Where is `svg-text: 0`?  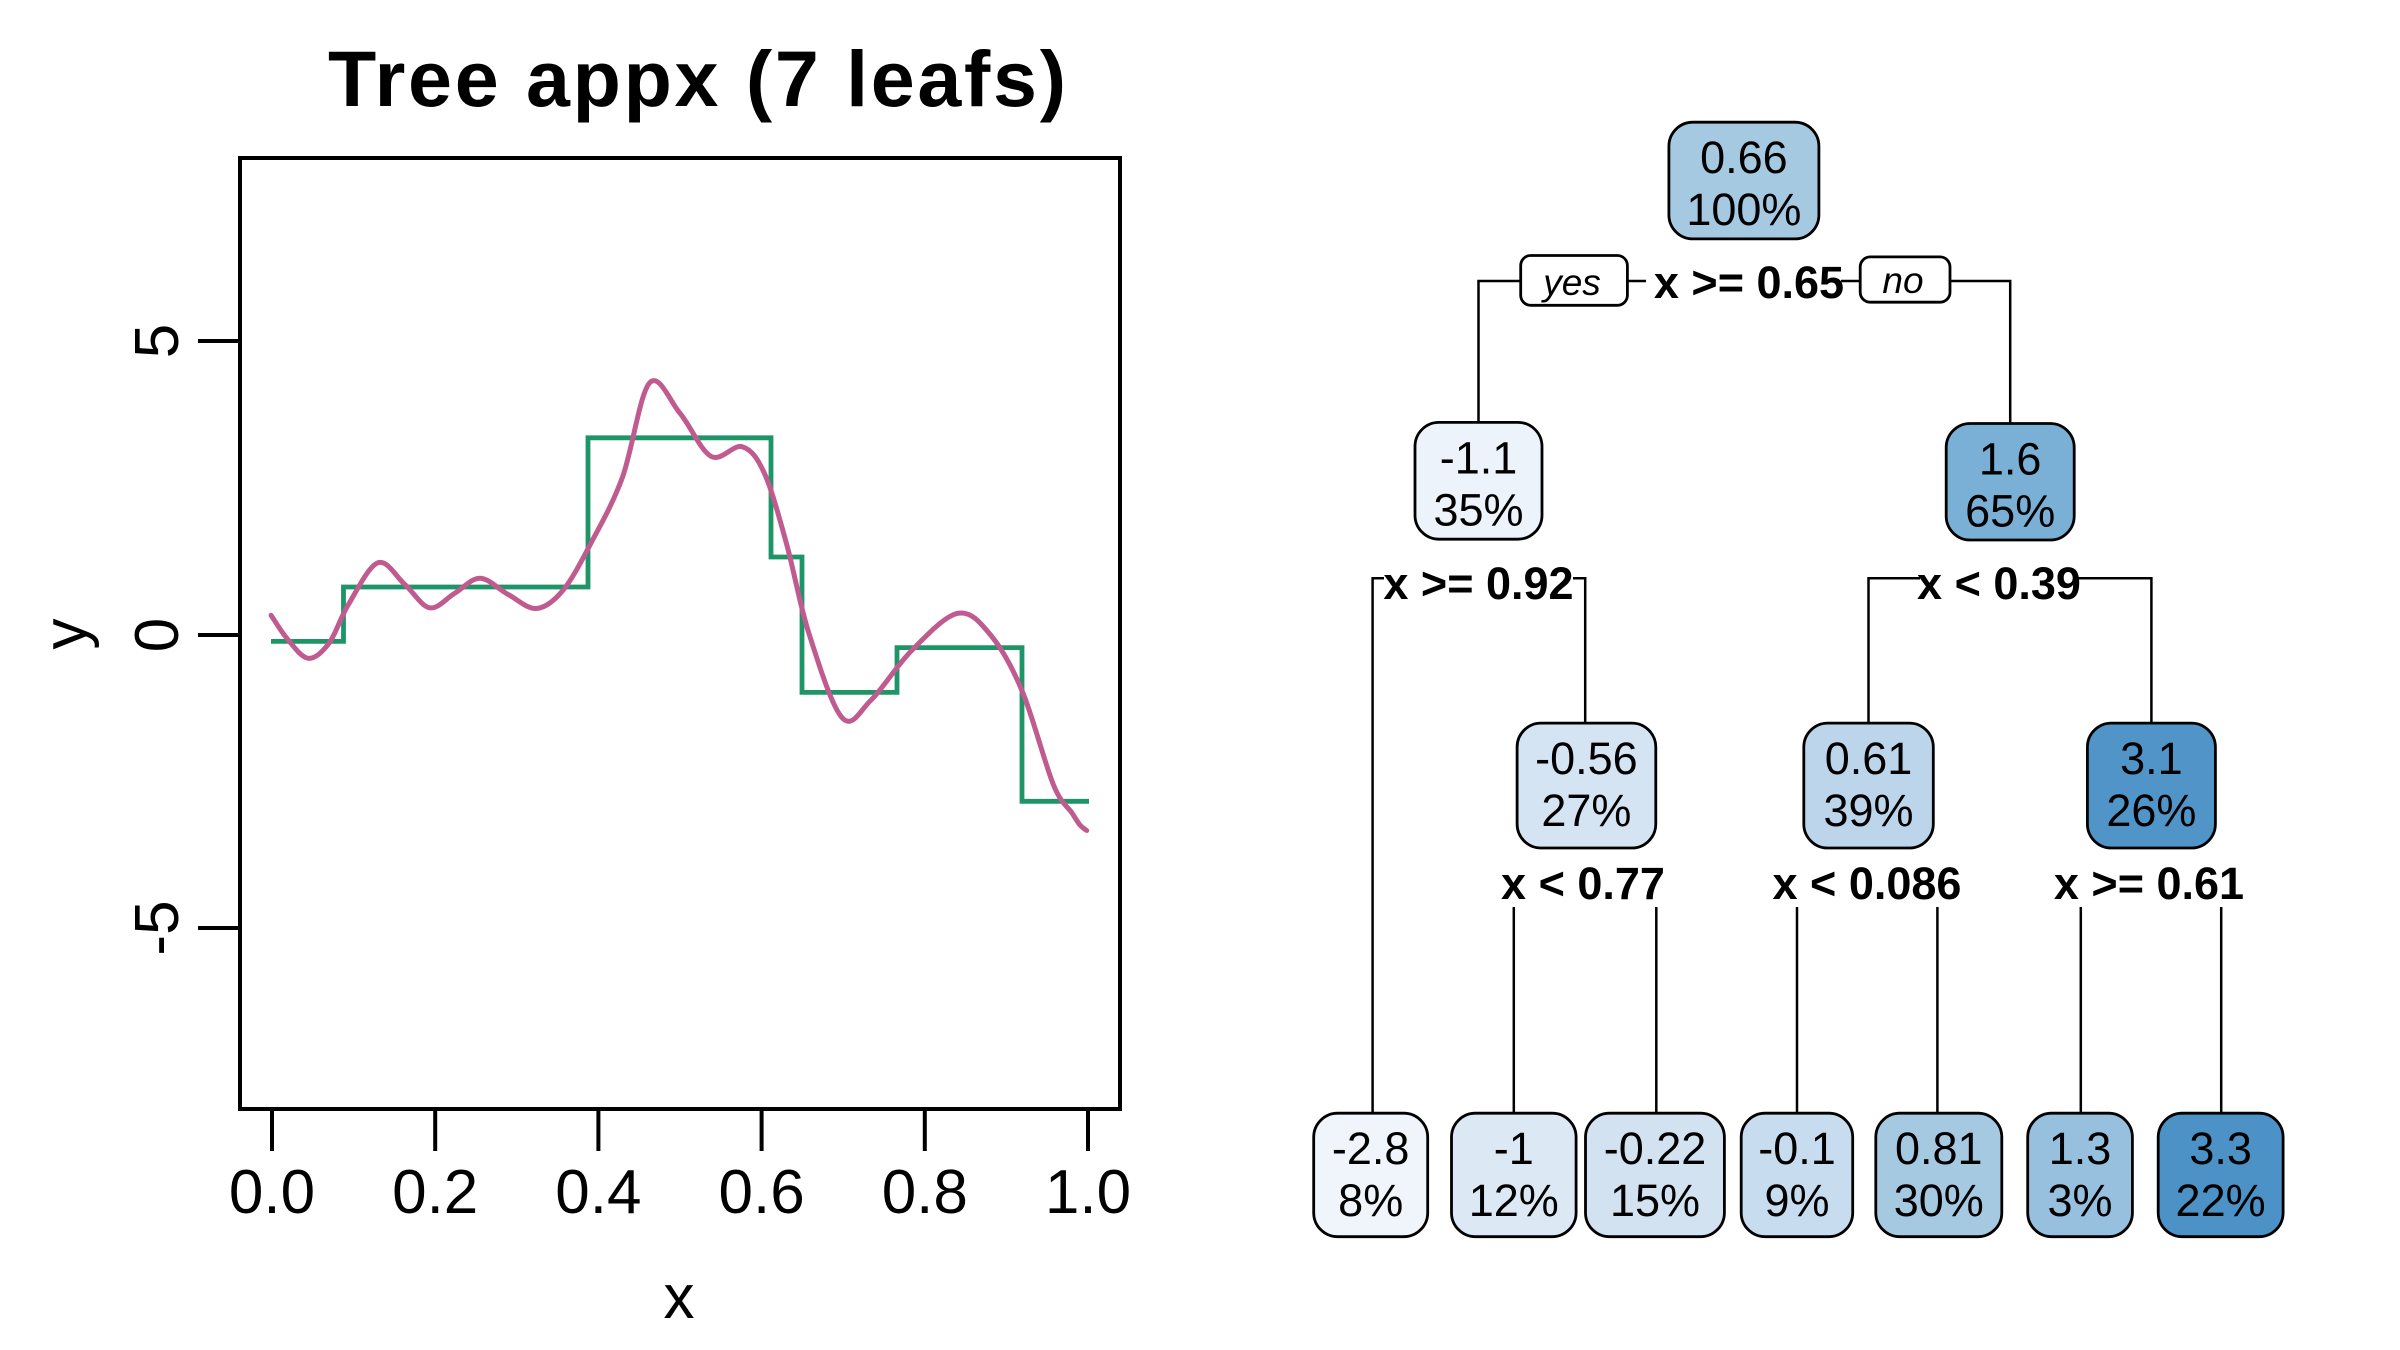 svg-text: 0 is located at coordinates (157, 635).